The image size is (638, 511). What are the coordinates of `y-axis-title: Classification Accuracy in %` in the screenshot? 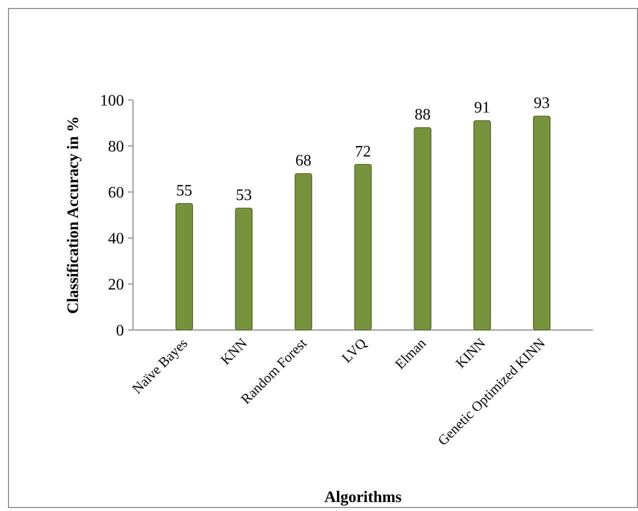 It's located at (73, 215).